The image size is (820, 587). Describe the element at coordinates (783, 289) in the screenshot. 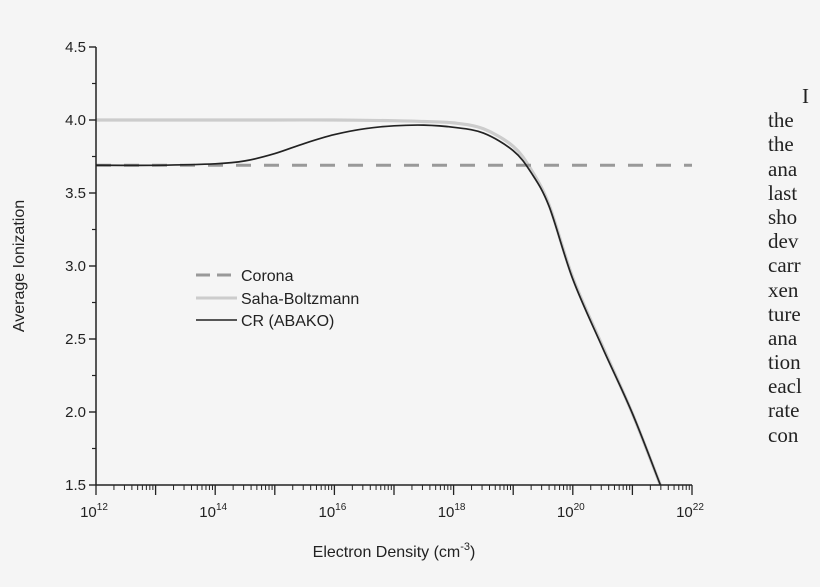

I see `body-text-fragment: xen` at that location.